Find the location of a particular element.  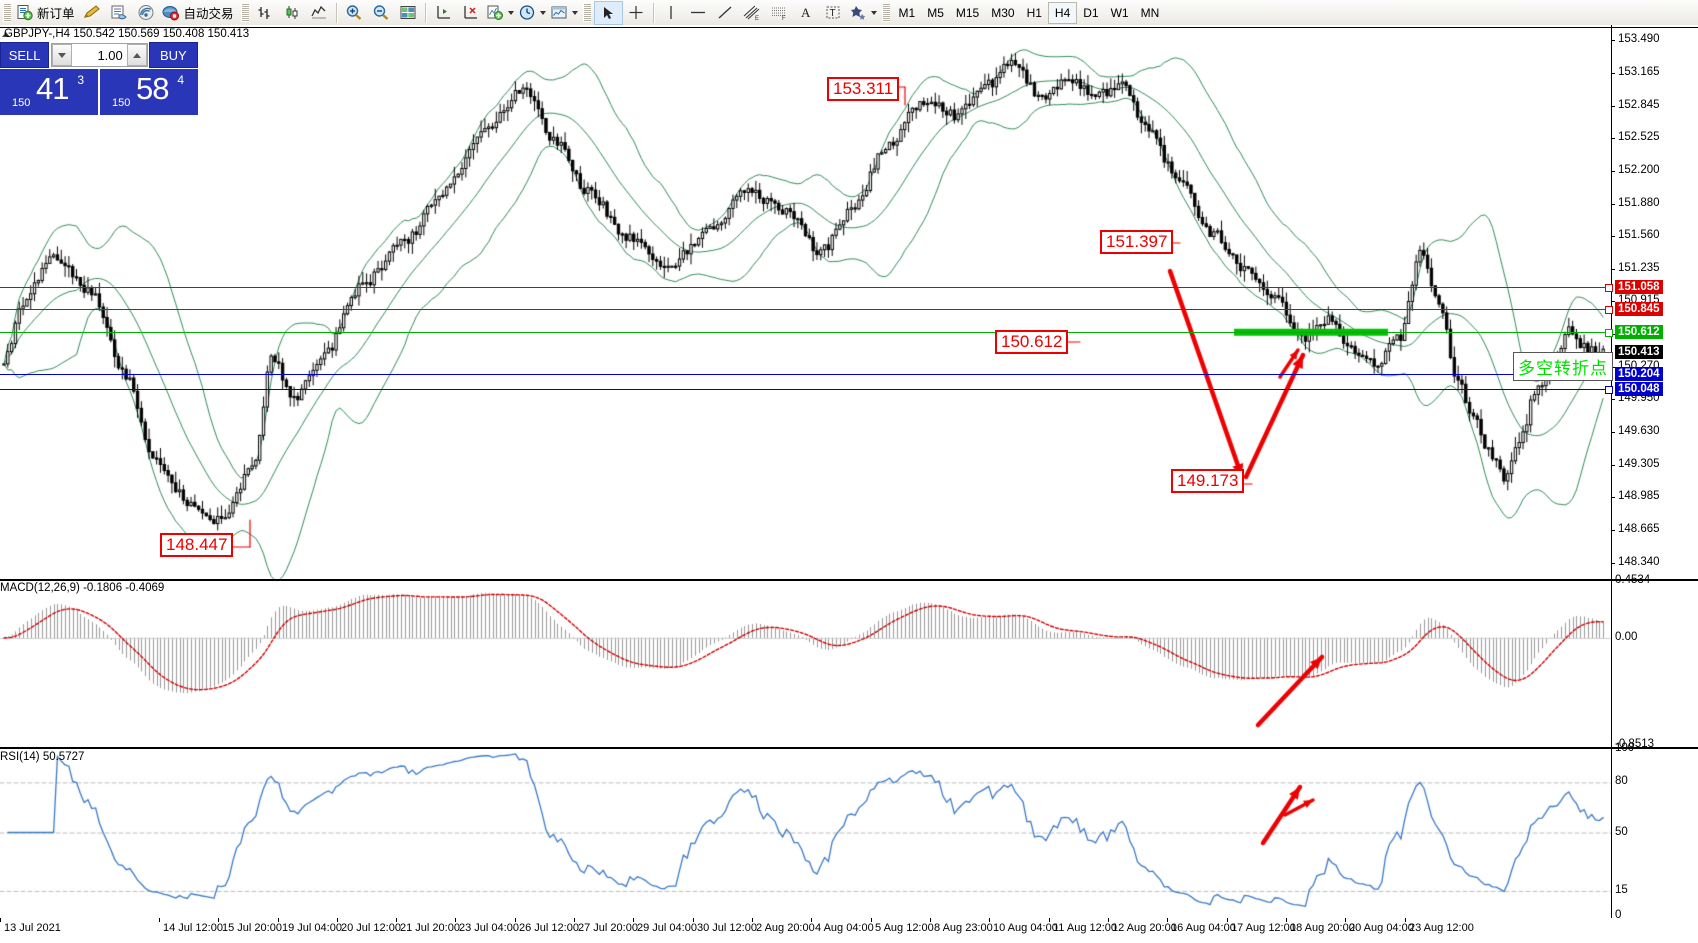

bid-price-box: 150 41 3 is located at coordinates (49, 92).